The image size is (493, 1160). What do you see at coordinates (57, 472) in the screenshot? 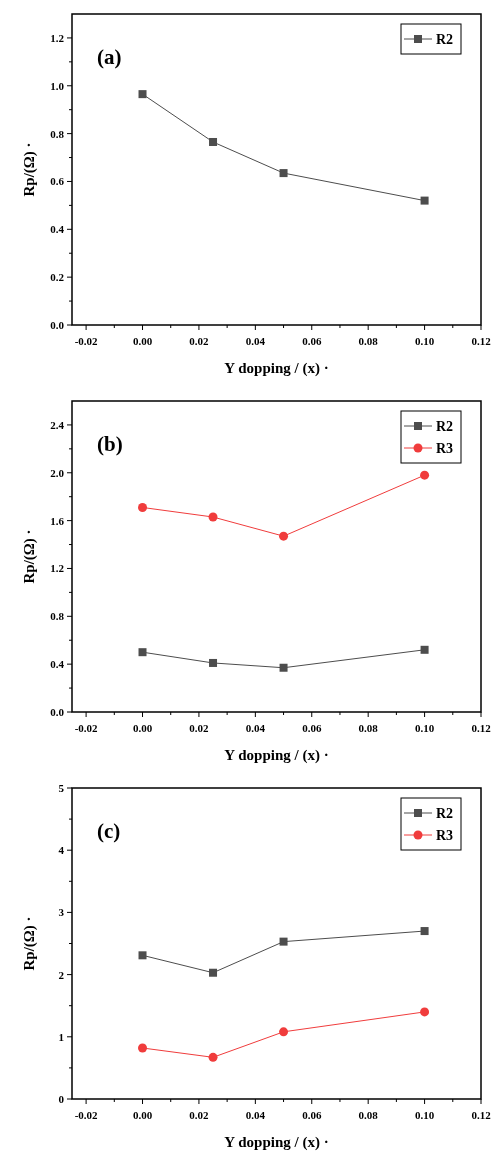
I see `y-tick-label: 2.0` at bounding box center [57, 472].